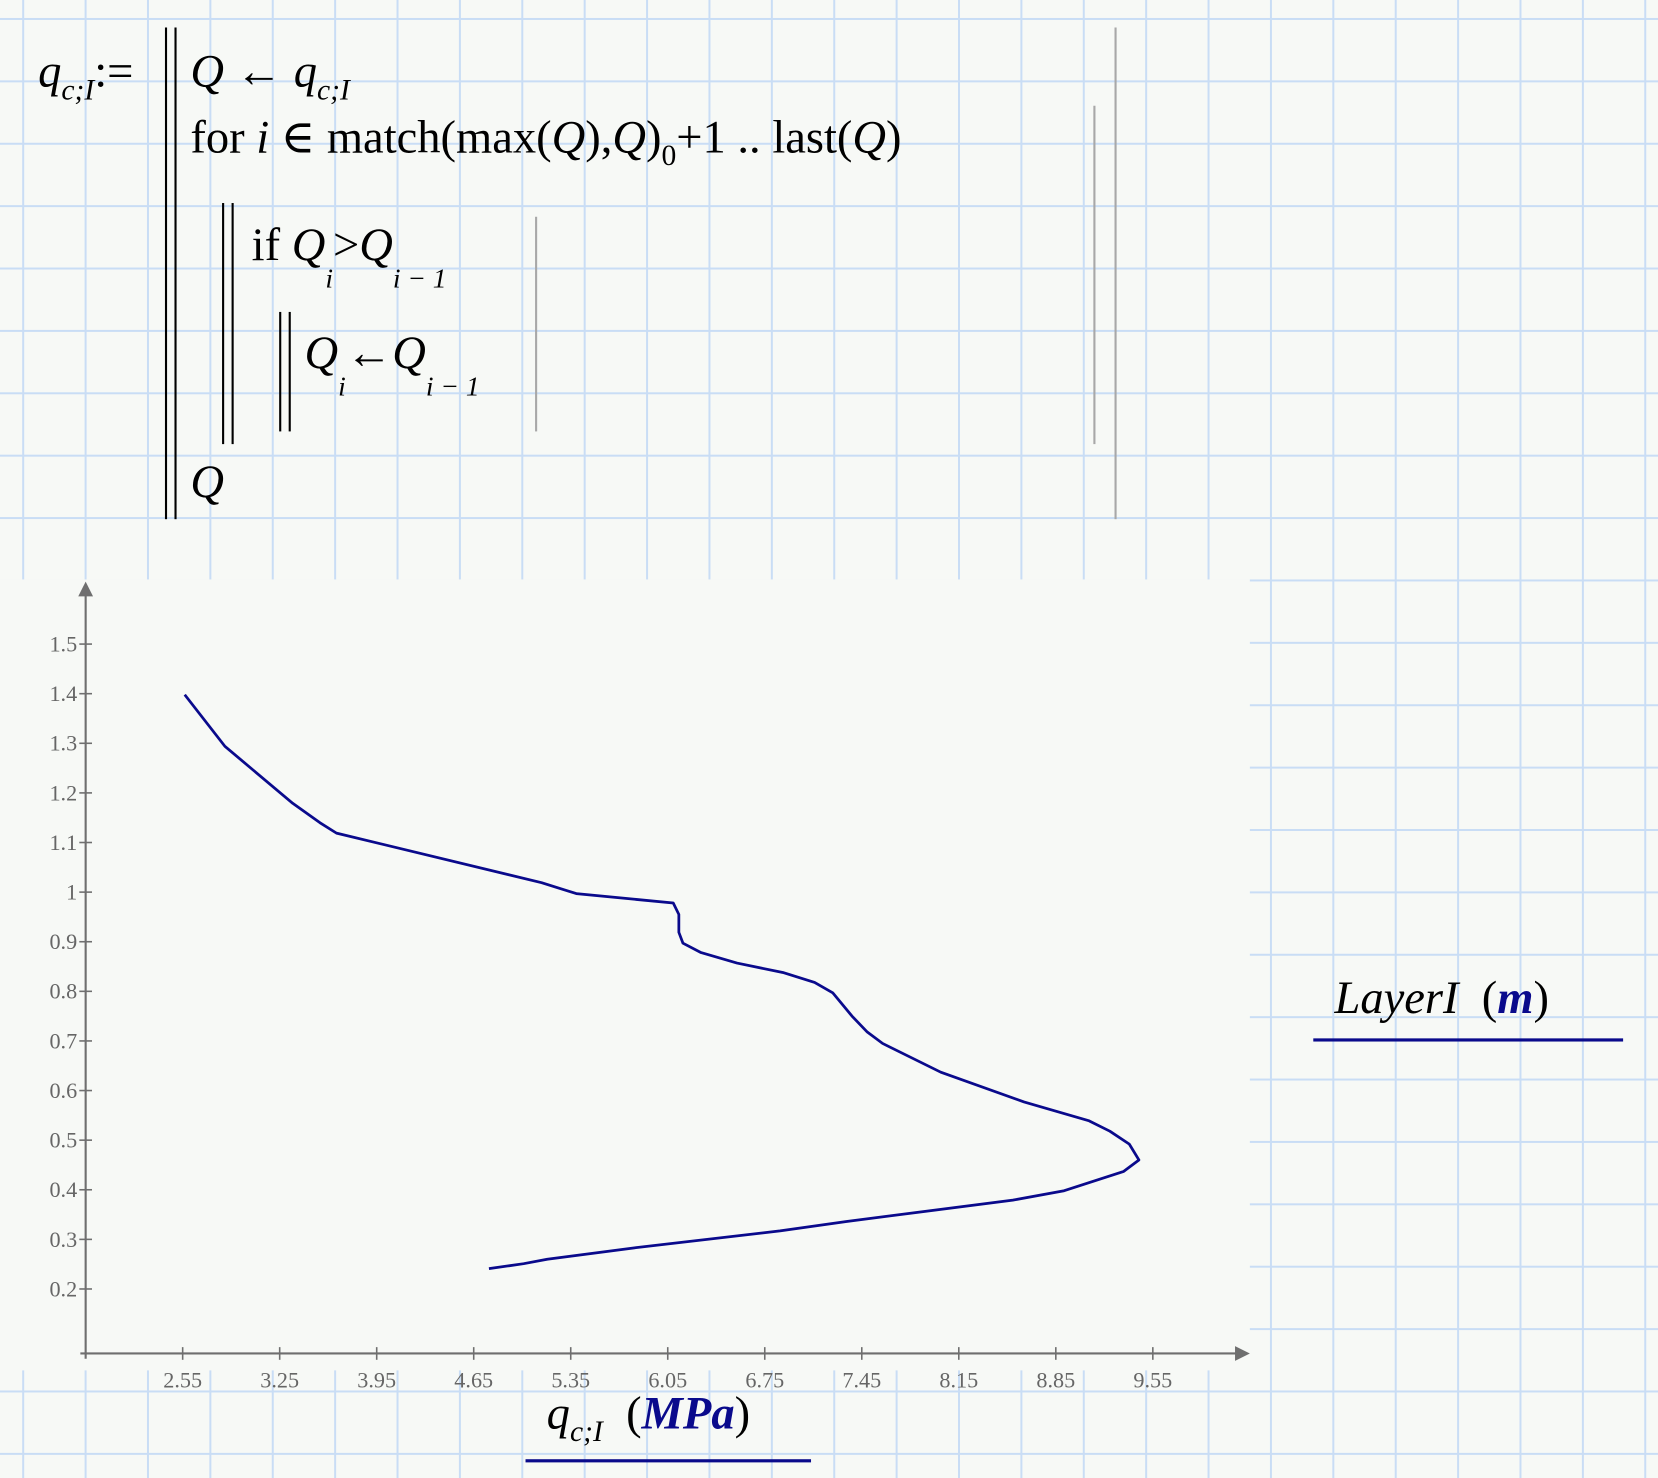 The height and width of the screenshot is (1478, 1658). What do you see at coordinates (305, 71) in the screenshot?
I see `var: q` at bounding box center [305, 71].